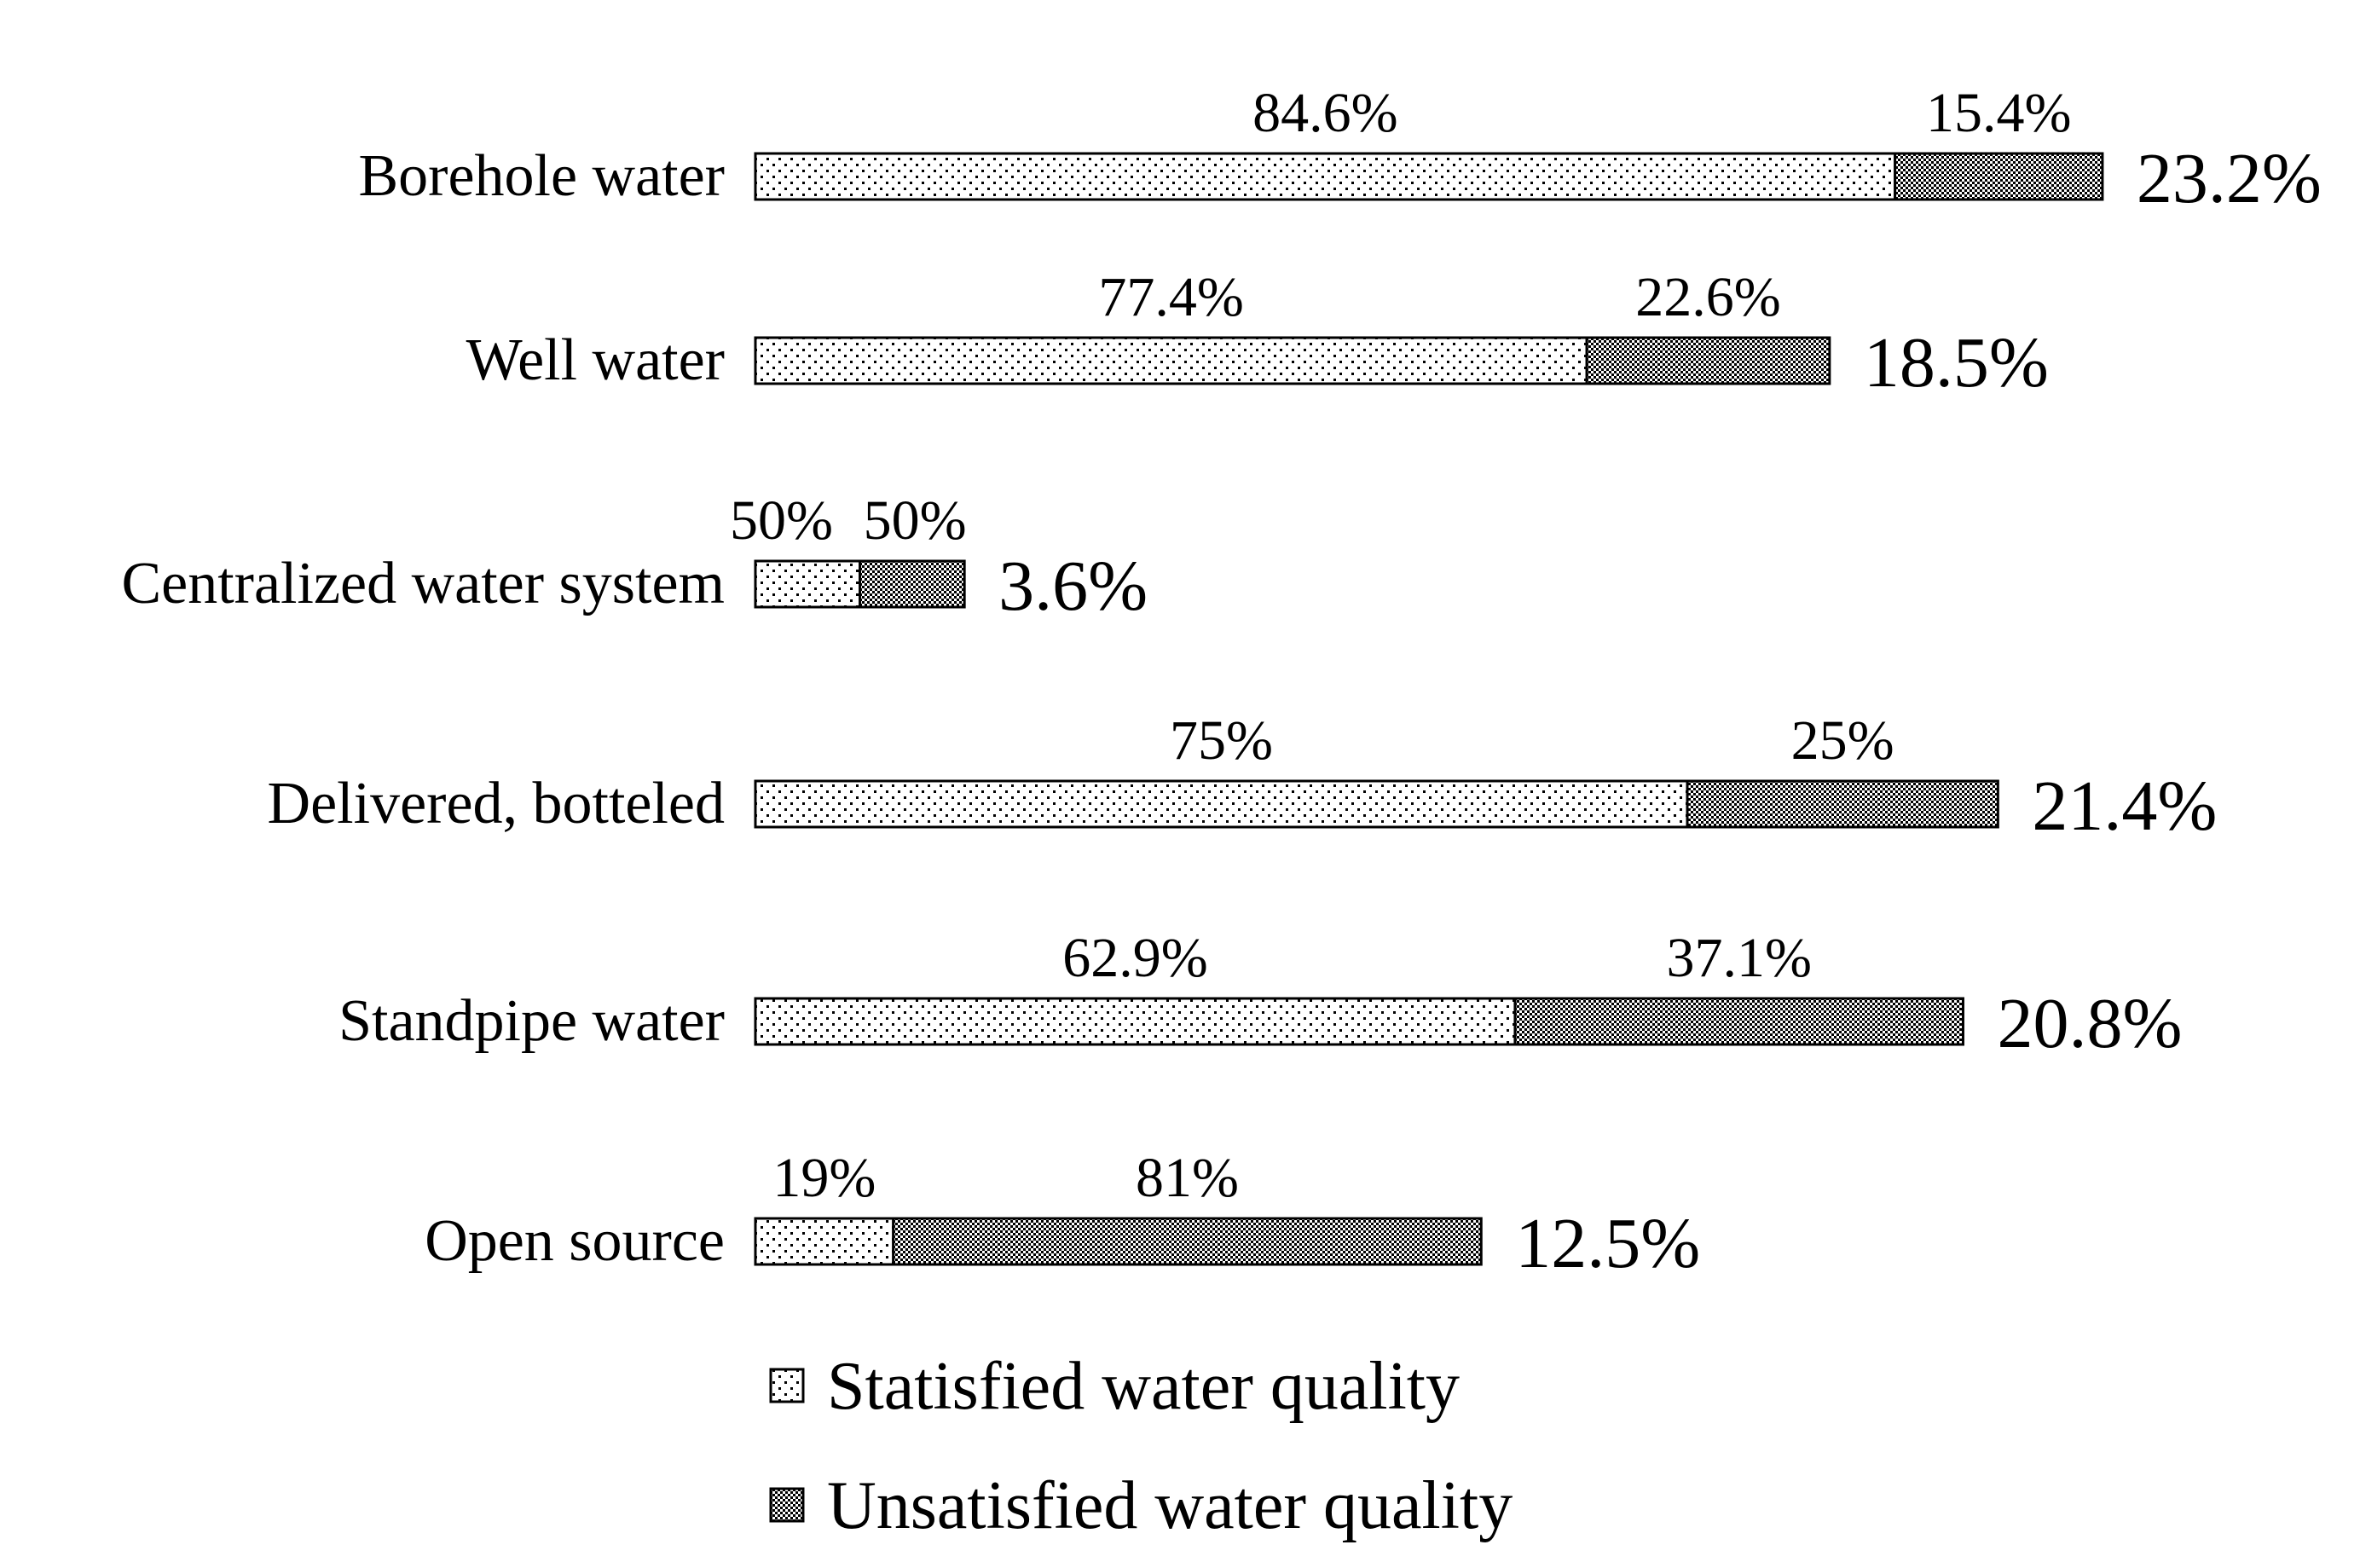 Image resolution: width=2360 pixels, height=1568 pixels. Describe the element at coordinates (1956, 362) in the screenshot. I see `total-share-label: 18.5%` at that location.